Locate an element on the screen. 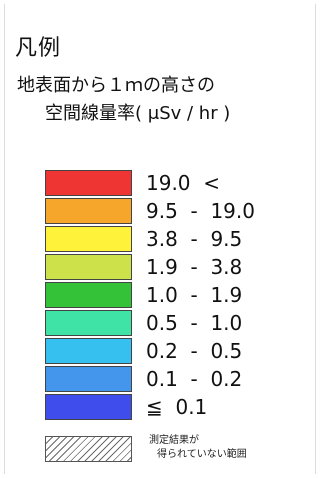 The image size is (322, 478). legend-subtitle-line2: 空間線量率( μSv / hr ) is located at coordinates (138, 113).